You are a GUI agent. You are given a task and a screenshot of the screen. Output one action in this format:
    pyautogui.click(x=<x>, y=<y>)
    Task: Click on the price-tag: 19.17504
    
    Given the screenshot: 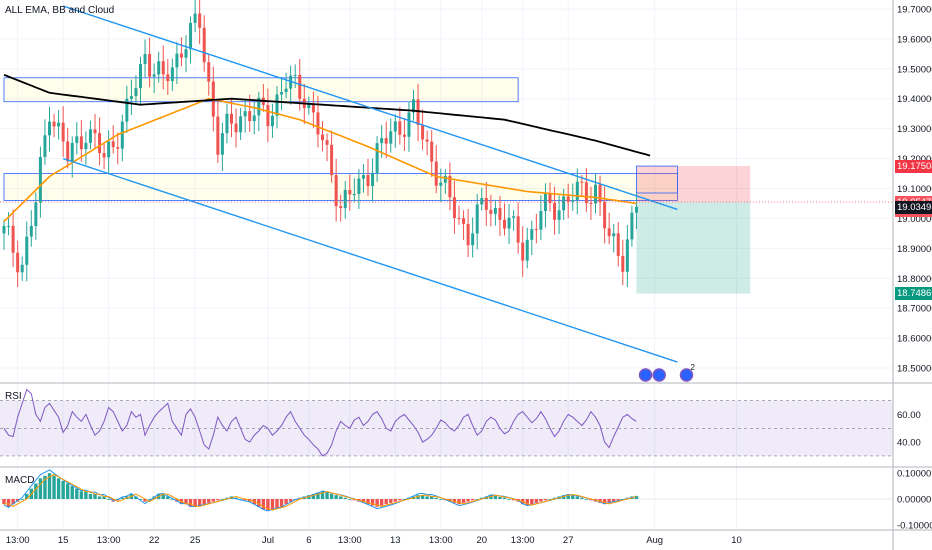 What is the action you would take?
    pyautogui.click(x=913, y=166)
    